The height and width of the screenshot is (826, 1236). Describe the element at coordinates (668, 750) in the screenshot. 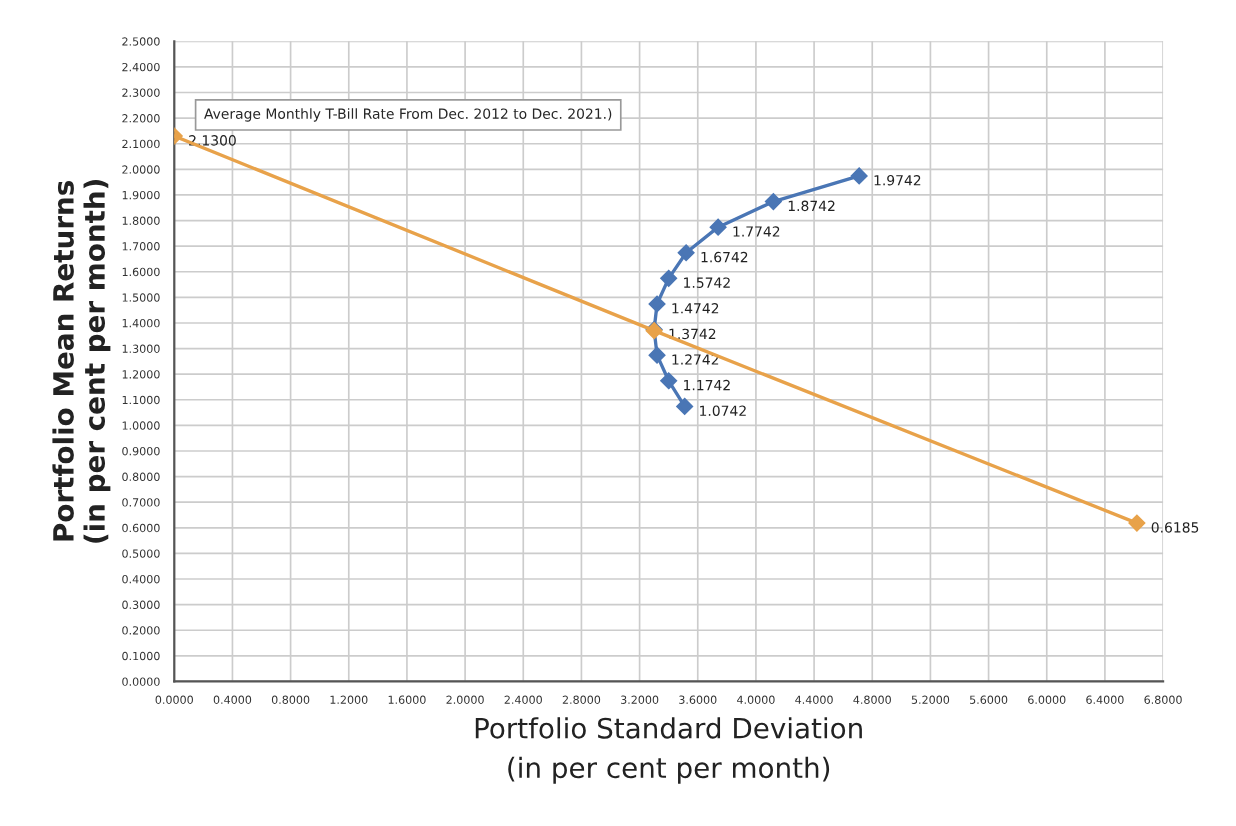

I see `x-axis-title: Portfolio Standard Deviation (in per cent per month)` at that location.